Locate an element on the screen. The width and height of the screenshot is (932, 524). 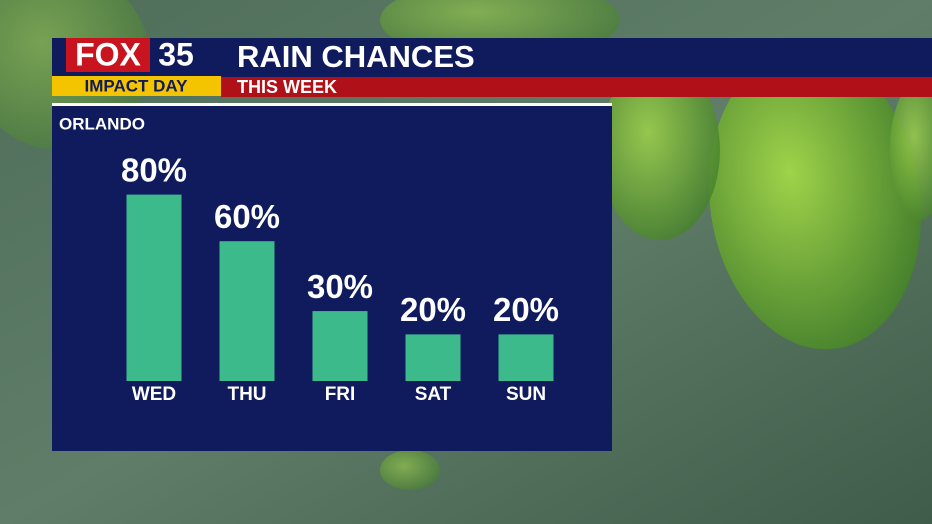
x-tick-label: THU is located at coordinates (246, 394).